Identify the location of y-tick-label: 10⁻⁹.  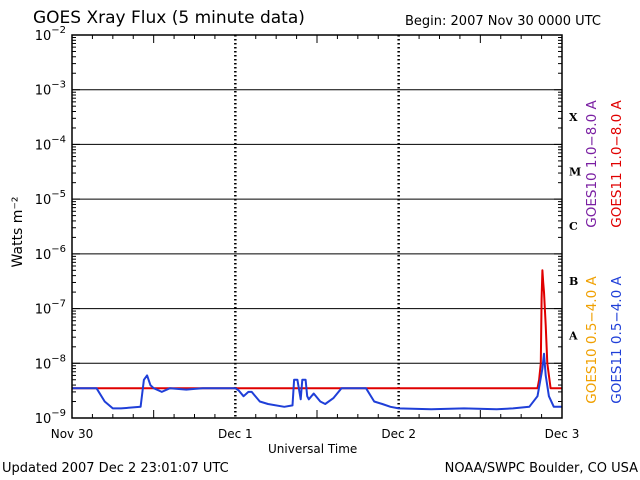
(50, 417).